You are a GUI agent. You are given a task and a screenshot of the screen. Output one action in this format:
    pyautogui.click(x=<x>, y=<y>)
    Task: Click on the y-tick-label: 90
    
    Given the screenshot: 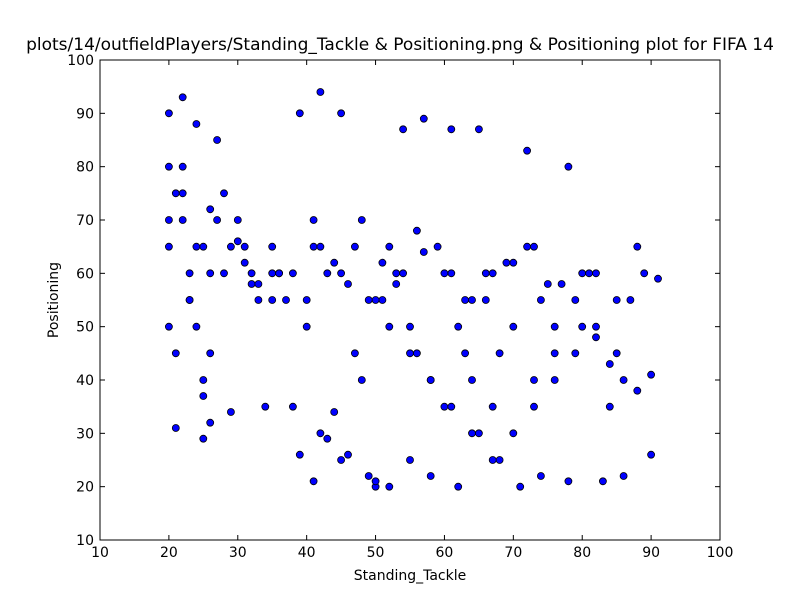 What is the action you would take?
    pyautogui.click(x=85, y=114)
    